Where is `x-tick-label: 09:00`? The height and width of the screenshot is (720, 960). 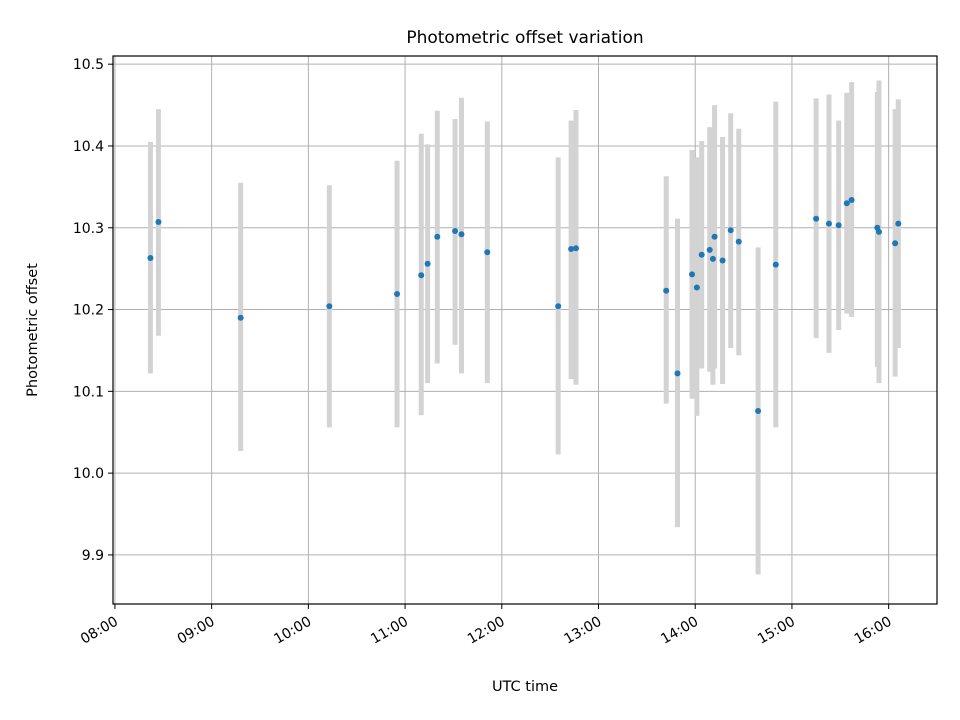 x-tick-label: 09:00 is located at coordinates (196, 631).